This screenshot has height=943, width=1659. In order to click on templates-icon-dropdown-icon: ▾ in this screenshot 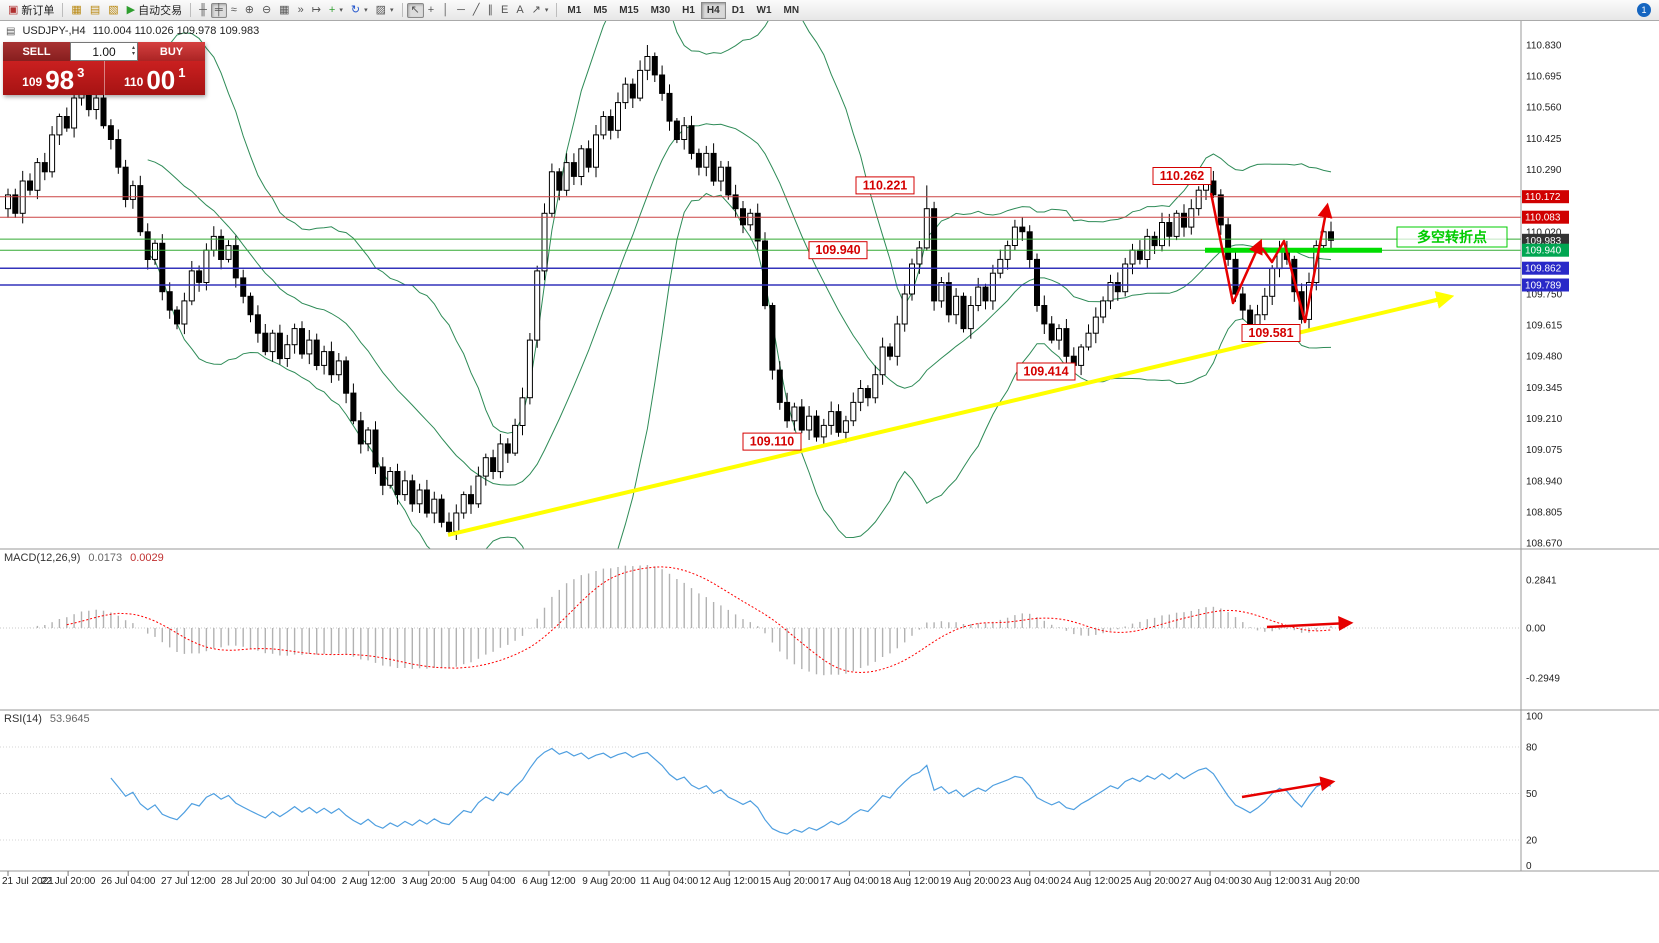, I will do `click(392, 10)`.